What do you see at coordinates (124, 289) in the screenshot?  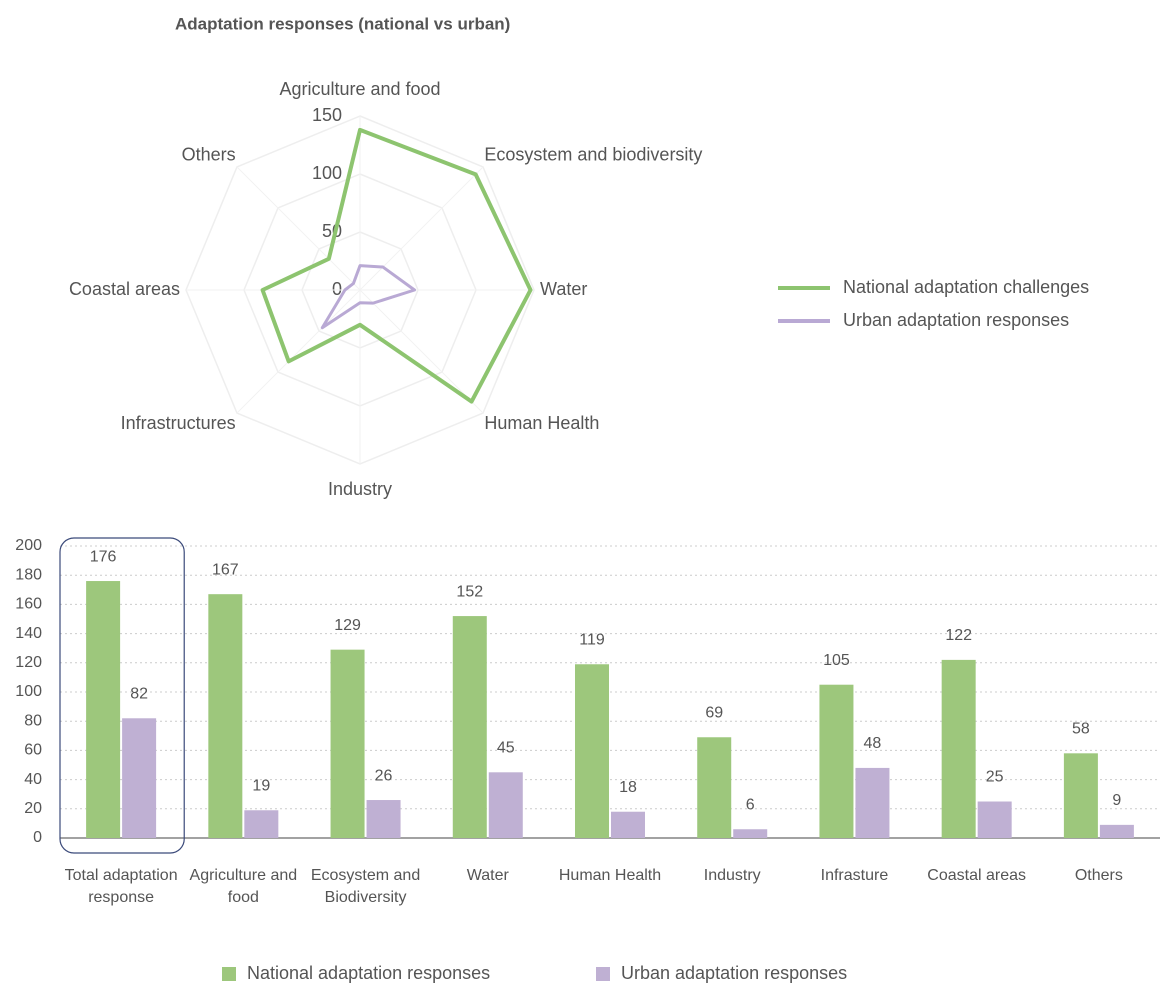 I see `axis-label: Coastal areas` at bounding box center [124, 289].